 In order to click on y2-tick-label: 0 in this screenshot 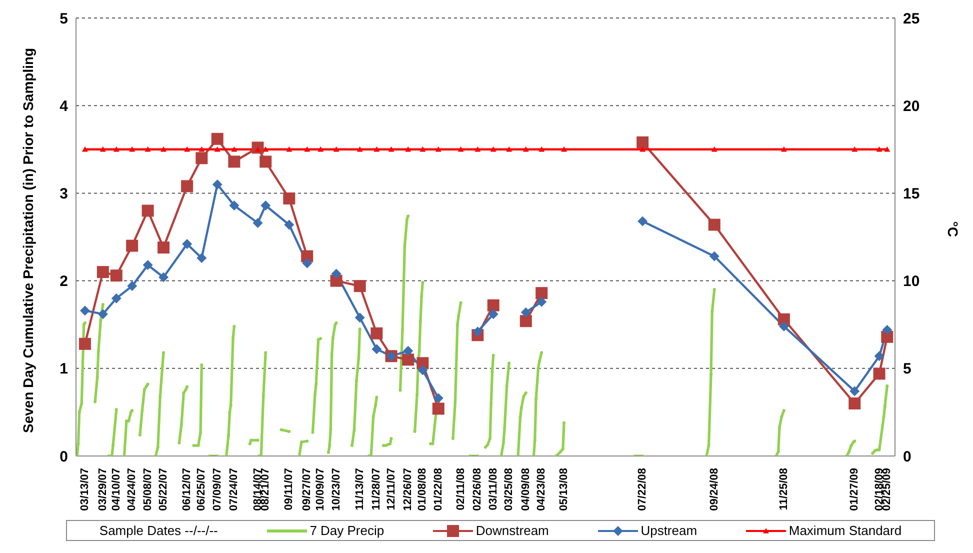, I will do `click(907, 457)`.